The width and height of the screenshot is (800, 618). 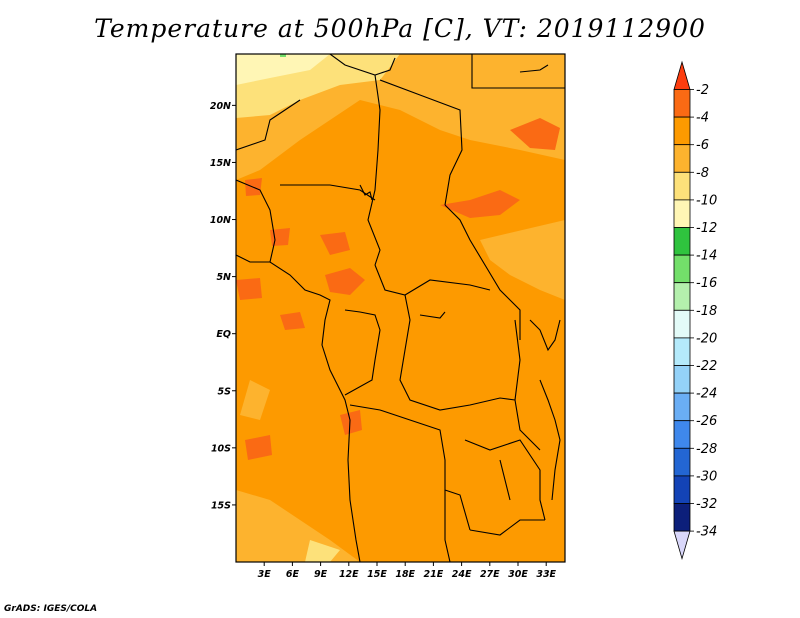 I want to click on lon-tick-label: 15E, so click(x=377, y=574).